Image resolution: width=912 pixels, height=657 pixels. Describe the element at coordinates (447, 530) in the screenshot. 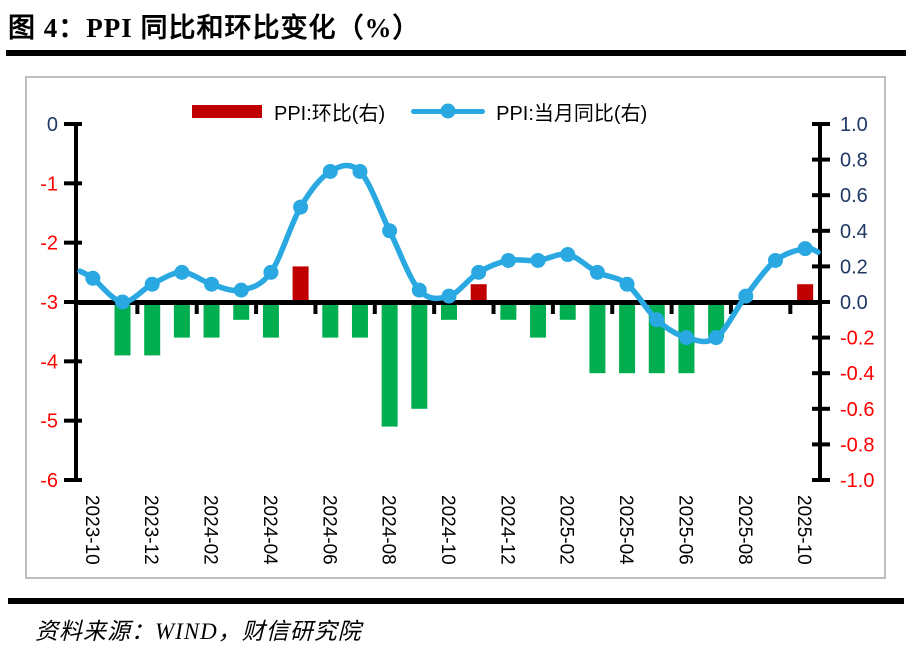

I see `x-axis-label: 2024-10` at that location.